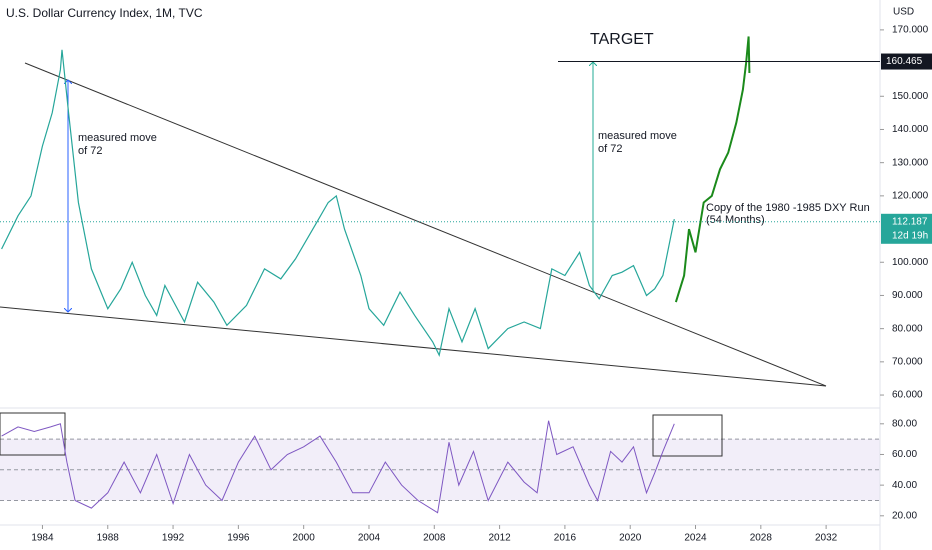 This screenshot has height=550, width=932. Describe the element at coordinates (907, 295) in the screenshot. I see `y-tick-label: 90.000` at that location.